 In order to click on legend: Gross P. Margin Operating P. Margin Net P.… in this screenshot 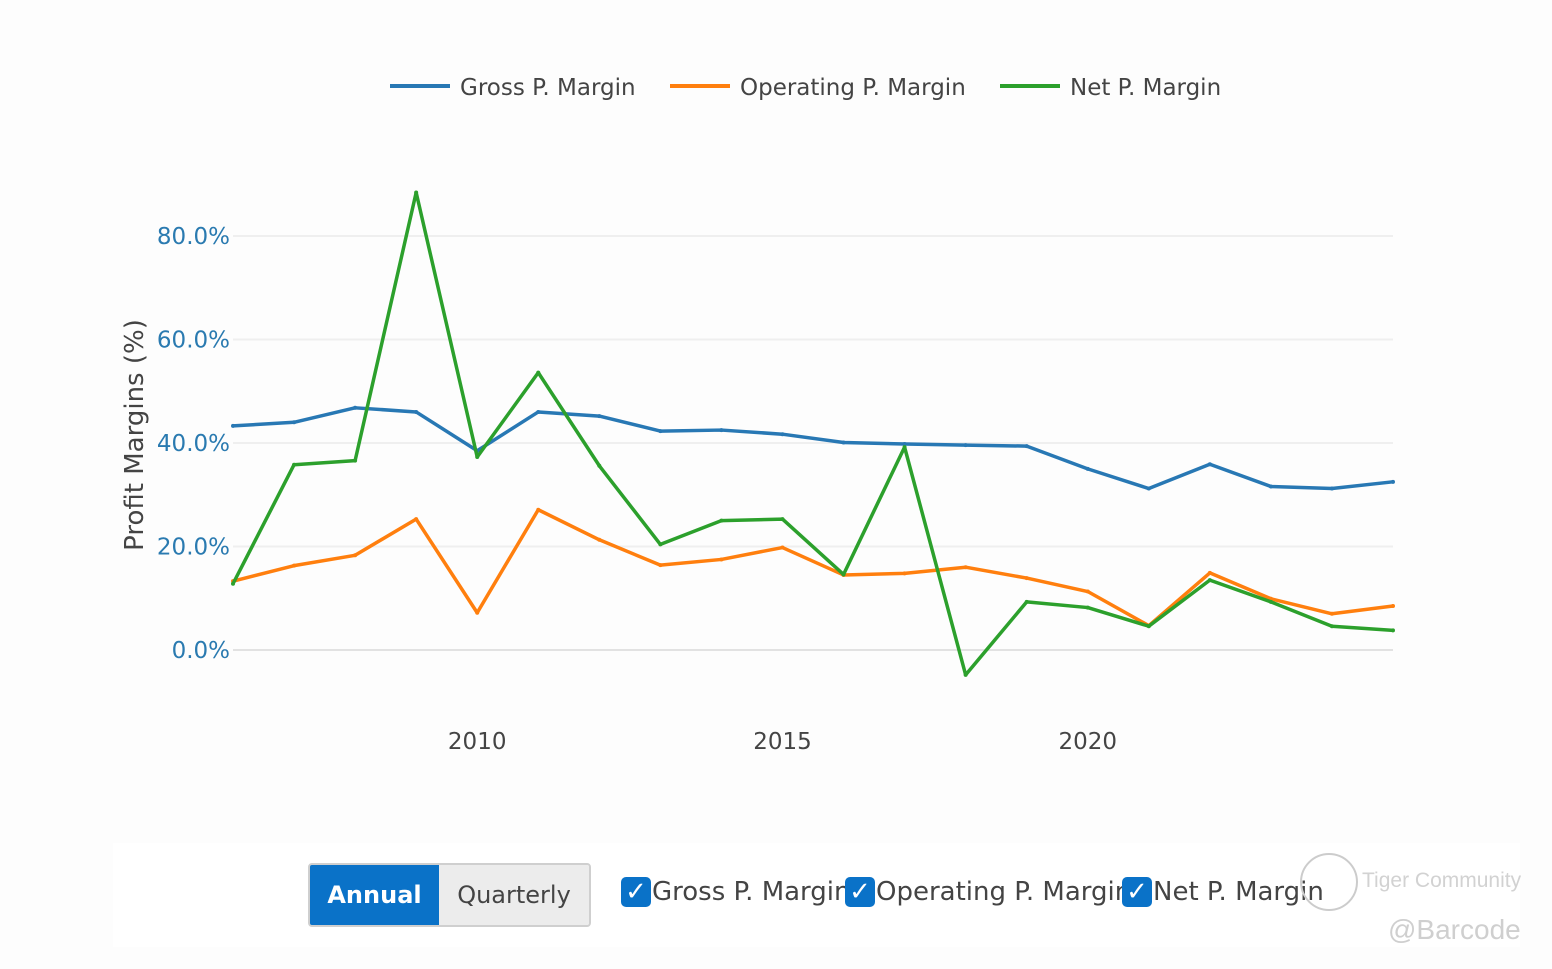, I will do `click(805, 88)`.